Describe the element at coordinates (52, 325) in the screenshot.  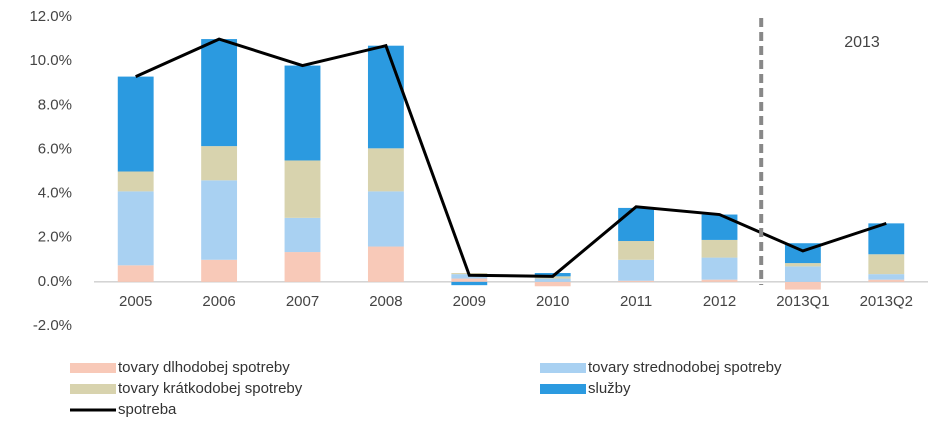
I see `y-tick-label: -2.0%` at that location.